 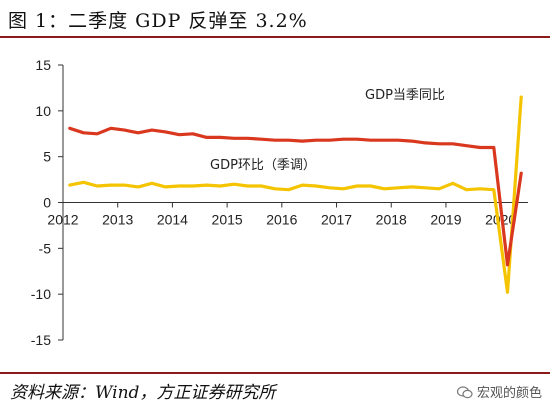 I want to click on watermark-text: 宏观的颜色, so click(x=509, y=393).